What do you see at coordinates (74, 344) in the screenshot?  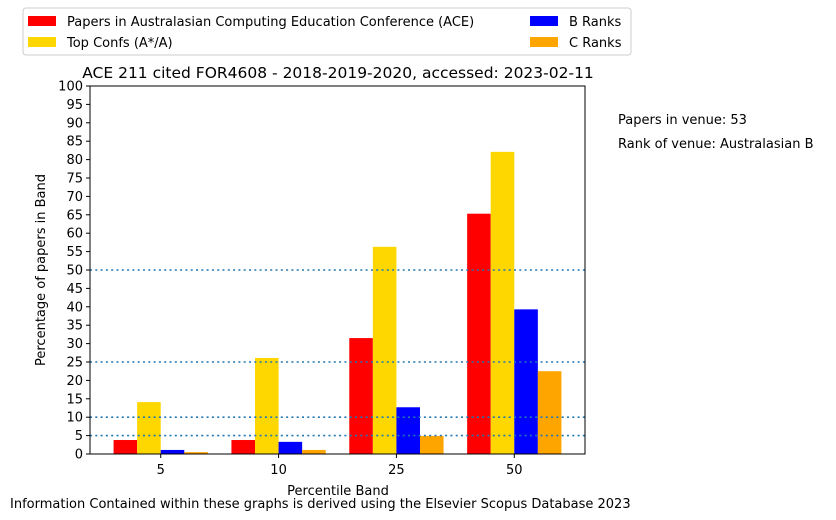 I see `y-tick-label: 30` at bounding box center [74, 344].